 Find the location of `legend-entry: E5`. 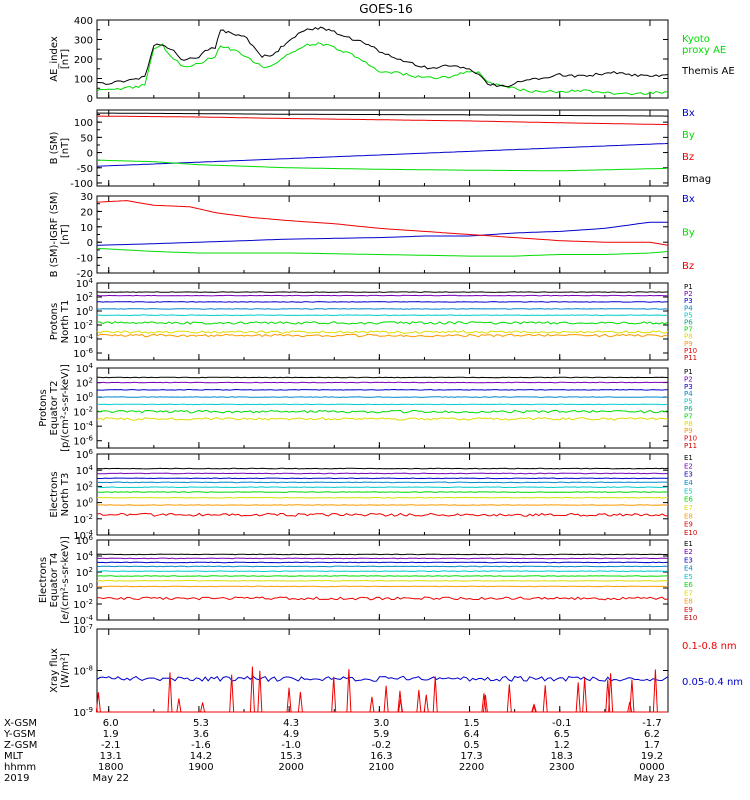

legend-entry: E5 is located at coordinates (688, 577).